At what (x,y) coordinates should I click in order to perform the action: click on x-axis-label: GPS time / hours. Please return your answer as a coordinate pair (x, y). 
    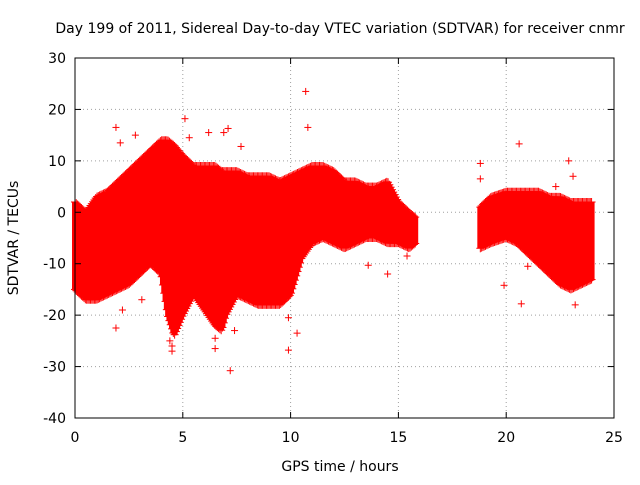
    Looking at the image, I should click on (339, 467).